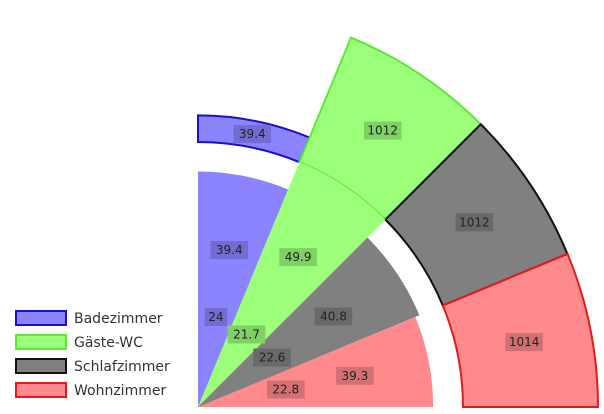 The image size is (604, 414). I want to click on legend: Badezimmer Gäste-WC Schlafzimmer Wohnzimmer, so click(92, 354).